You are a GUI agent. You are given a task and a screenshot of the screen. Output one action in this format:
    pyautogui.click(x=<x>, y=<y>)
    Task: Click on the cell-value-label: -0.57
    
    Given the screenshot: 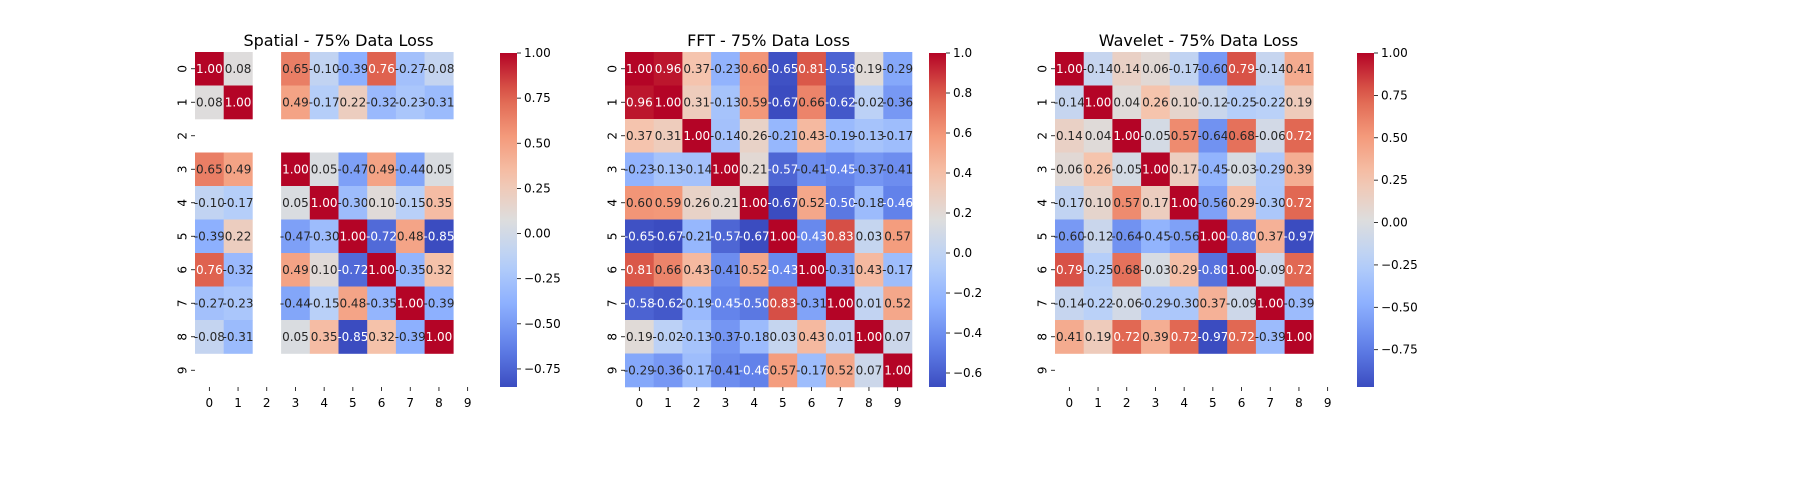 What is the action you would take?
    pyautogui.click(x=725, y=236)
    